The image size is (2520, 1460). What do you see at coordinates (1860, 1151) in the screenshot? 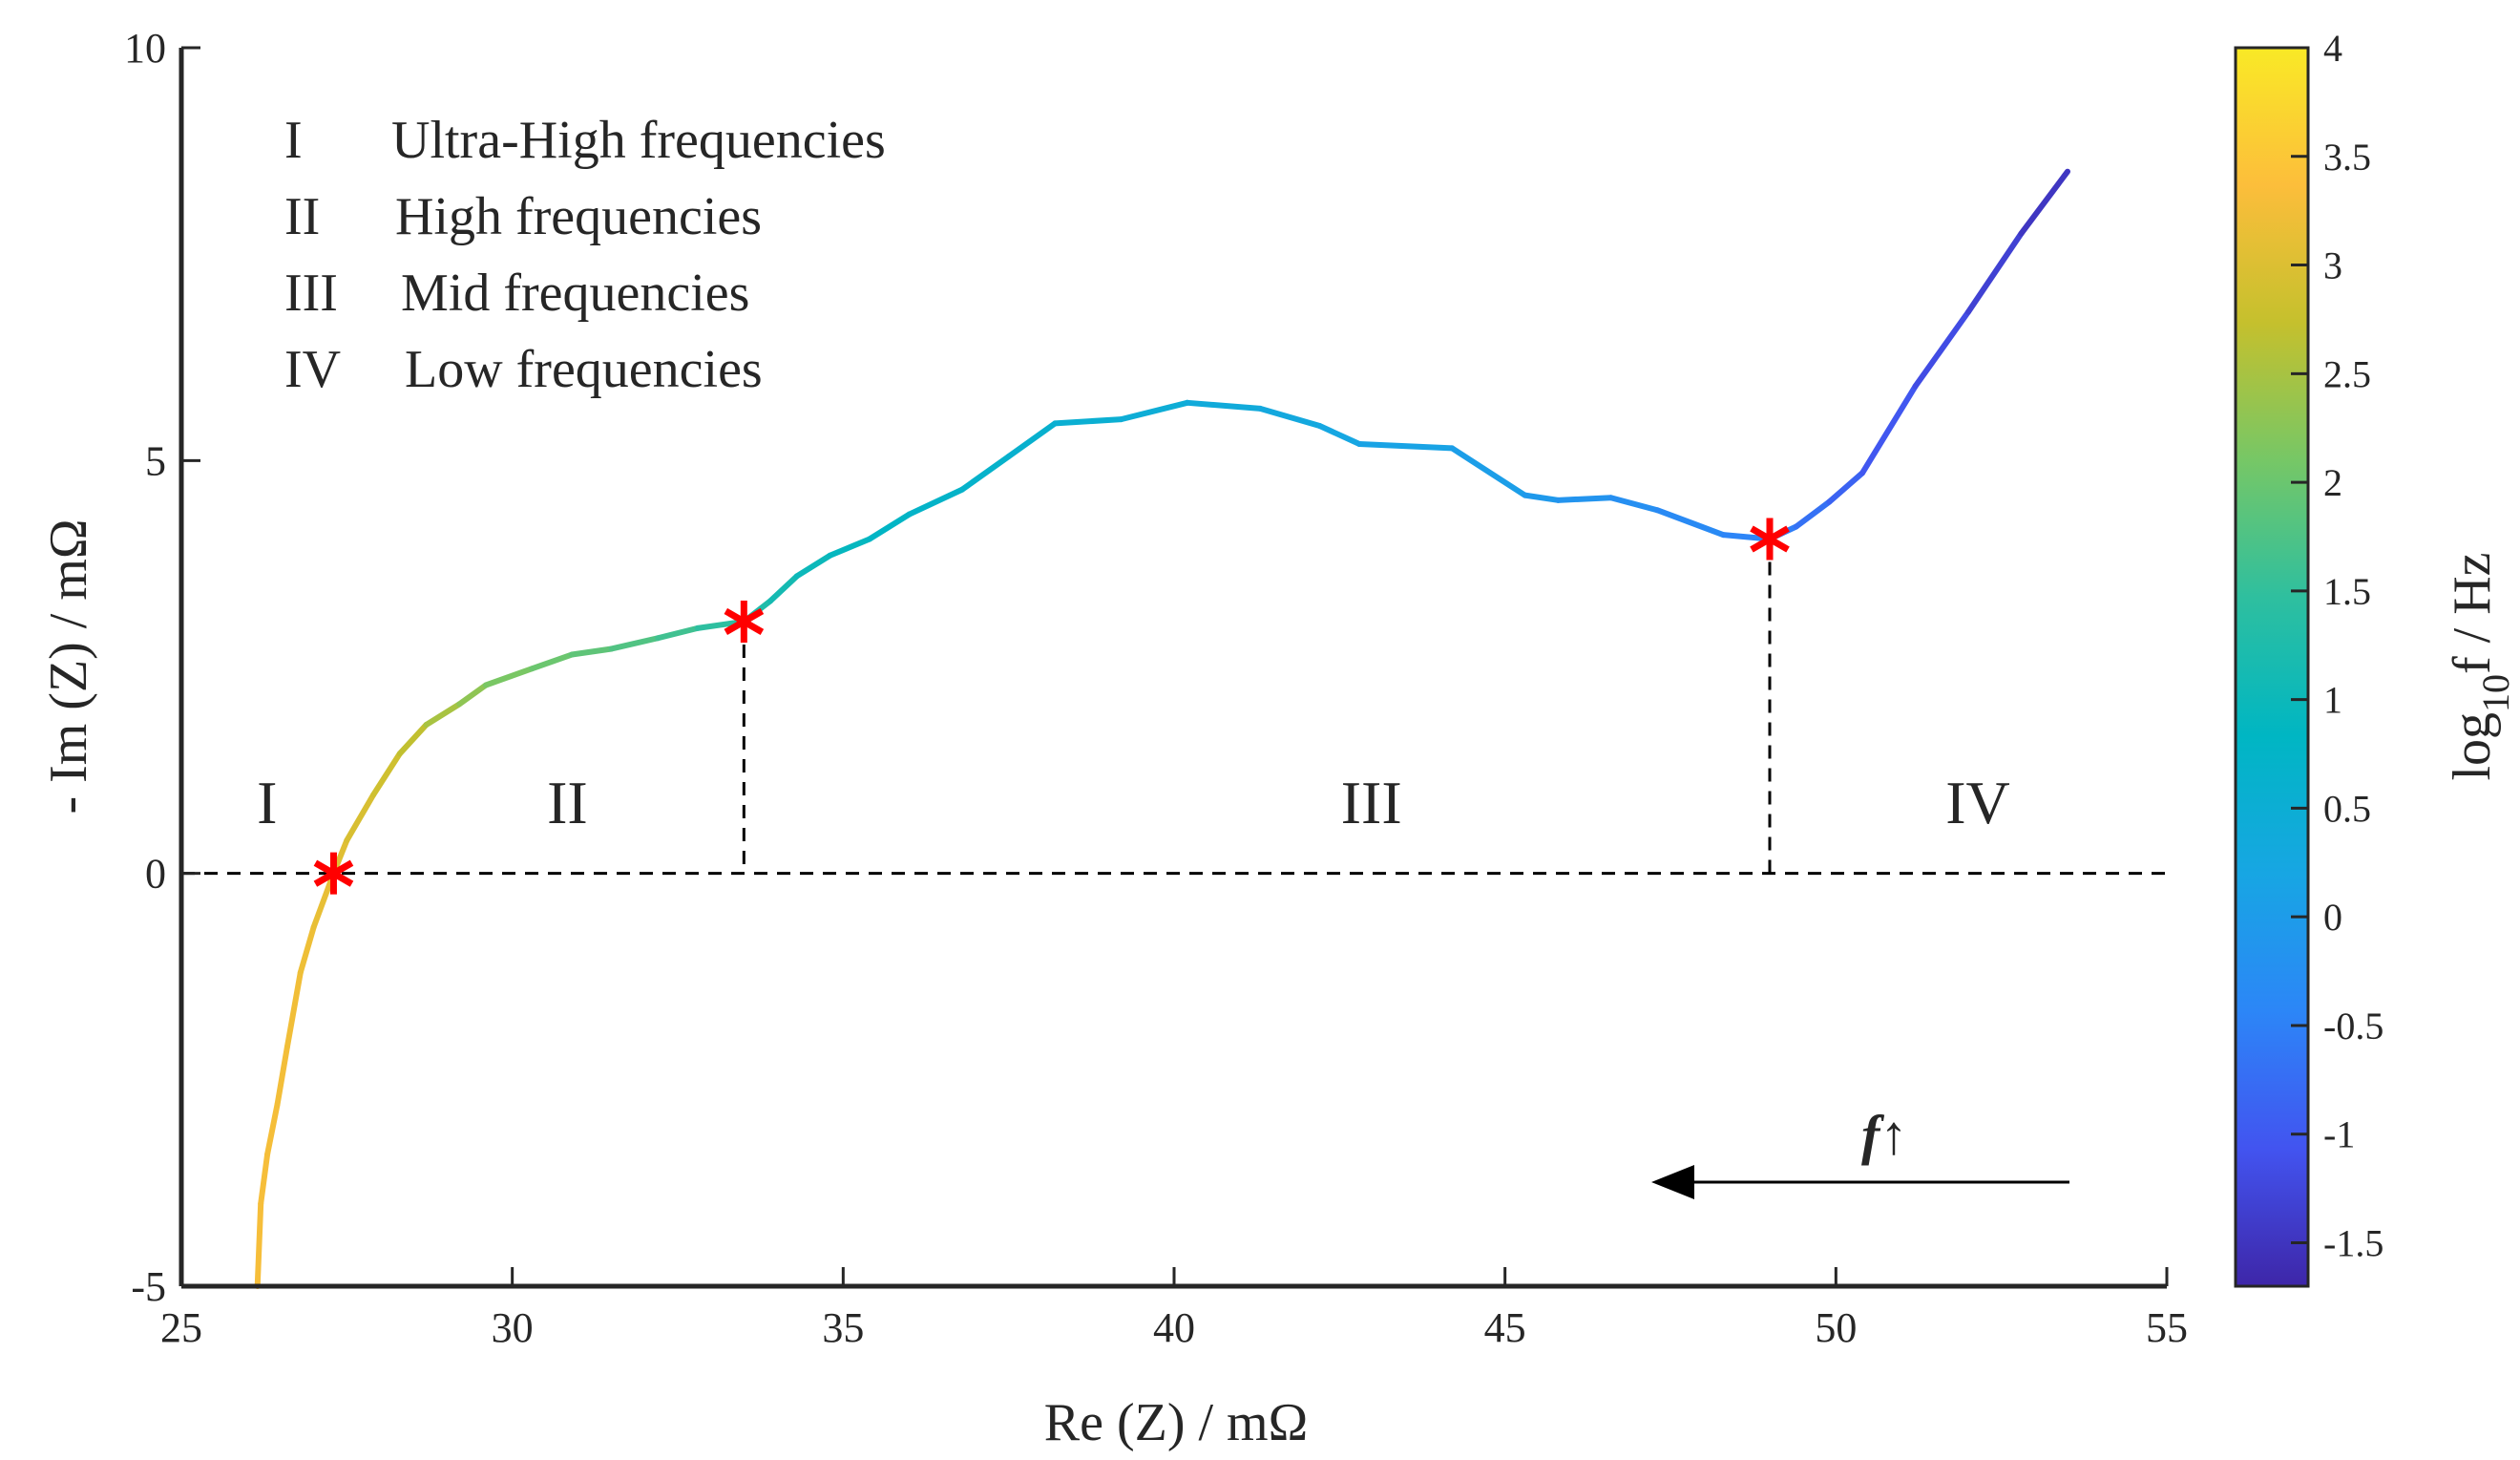
I see `frequency-arrow: f↑` at bounding box center [1860, 1151].